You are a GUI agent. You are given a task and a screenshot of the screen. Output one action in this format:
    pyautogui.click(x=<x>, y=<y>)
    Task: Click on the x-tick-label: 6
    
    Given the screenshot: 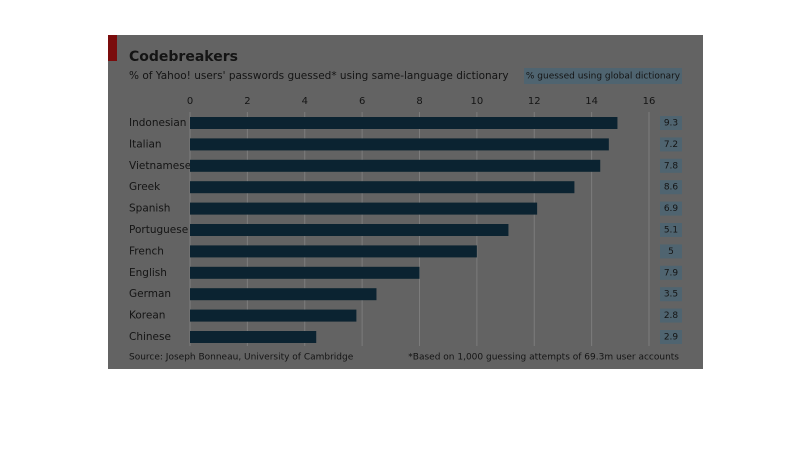 What is the action you would take?
    pyautogui.click(x=362, y=101)
    